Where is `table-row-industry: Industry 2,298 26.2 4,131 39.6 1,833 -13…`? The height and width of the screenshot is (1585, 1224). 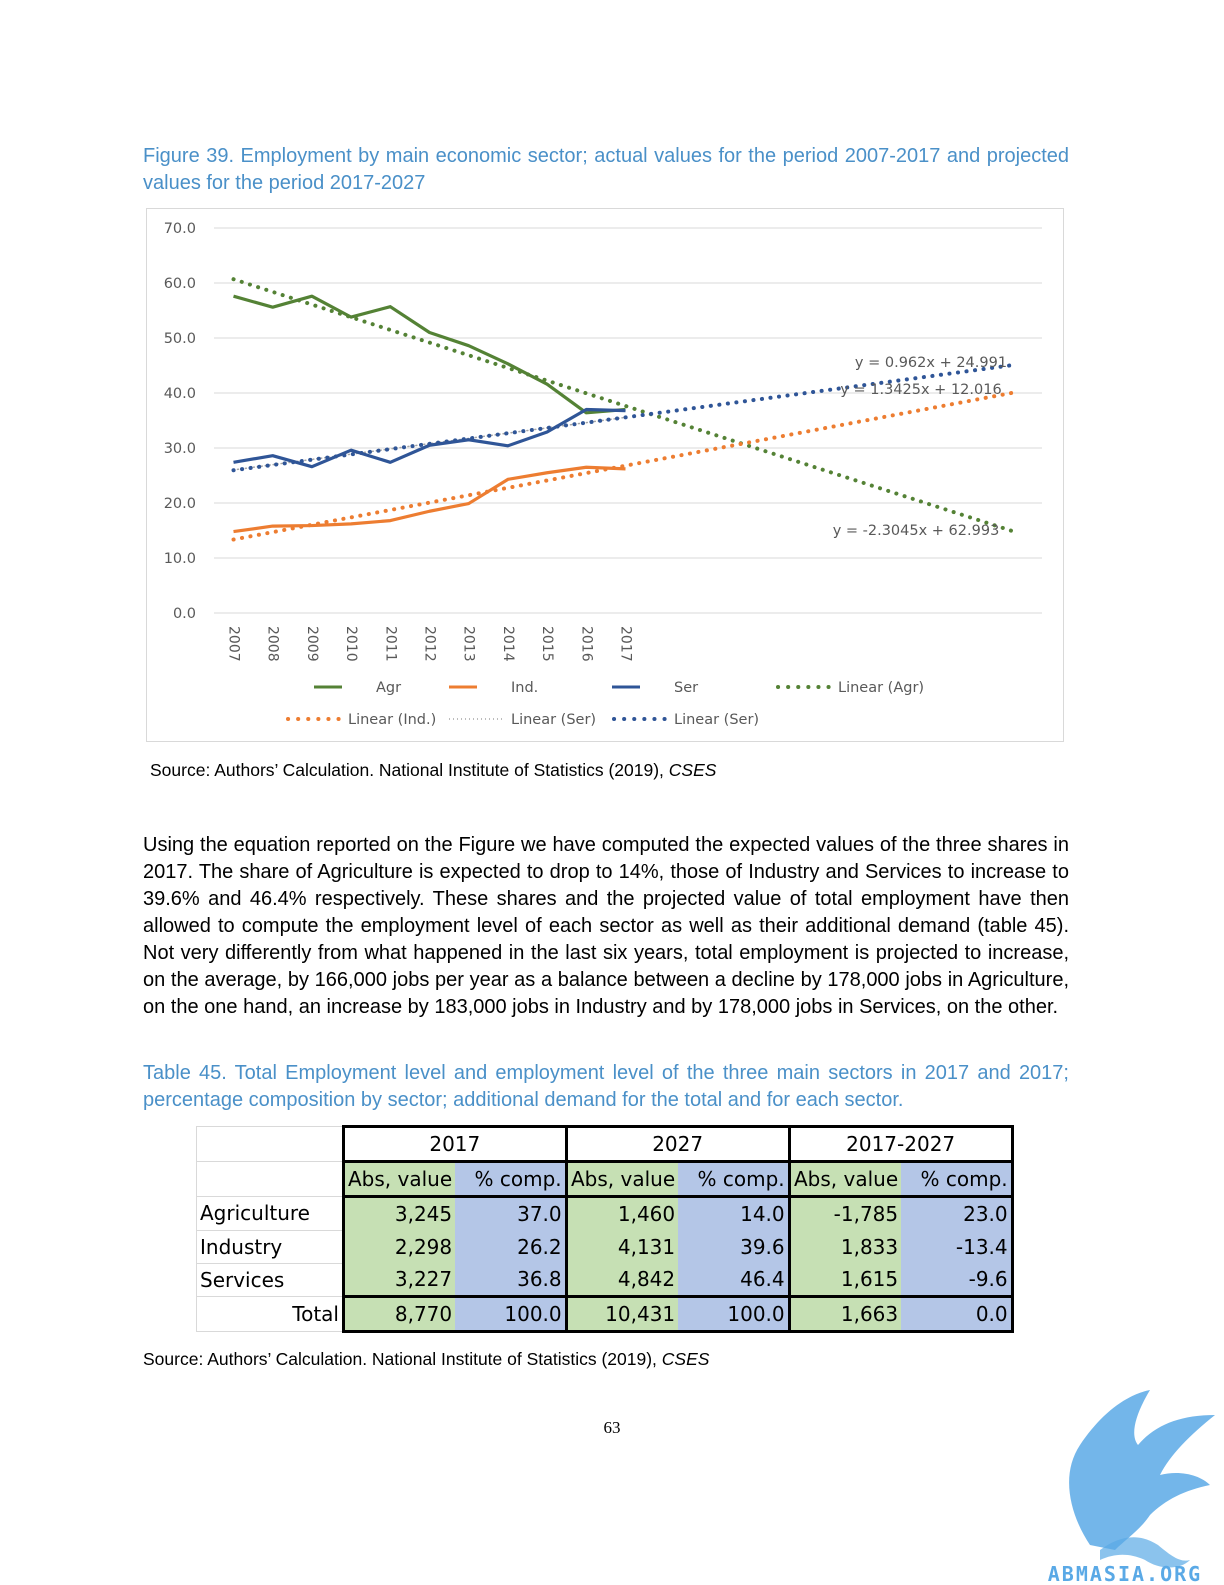 table-row-industry: Industry 2,298 26.2 4,131 39.6 1,833 -13… is located at coordinates (605, 1246).